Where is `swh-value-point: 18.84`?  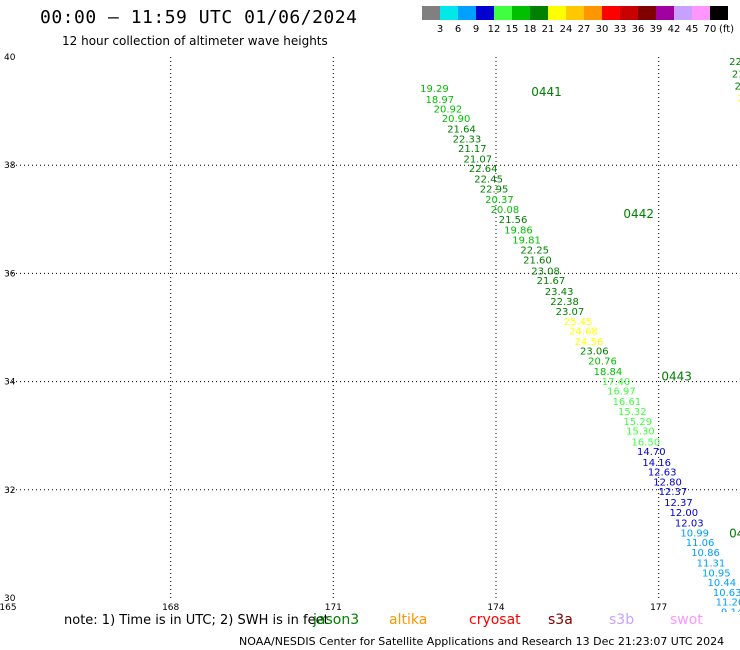
swh-value-point: 18.84 is located at coordinates (608, 372).